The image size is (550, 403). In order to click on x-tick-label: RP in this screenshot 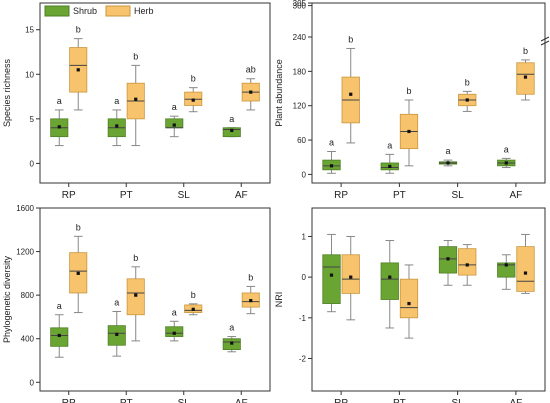, I will do `click(341, 400)`.